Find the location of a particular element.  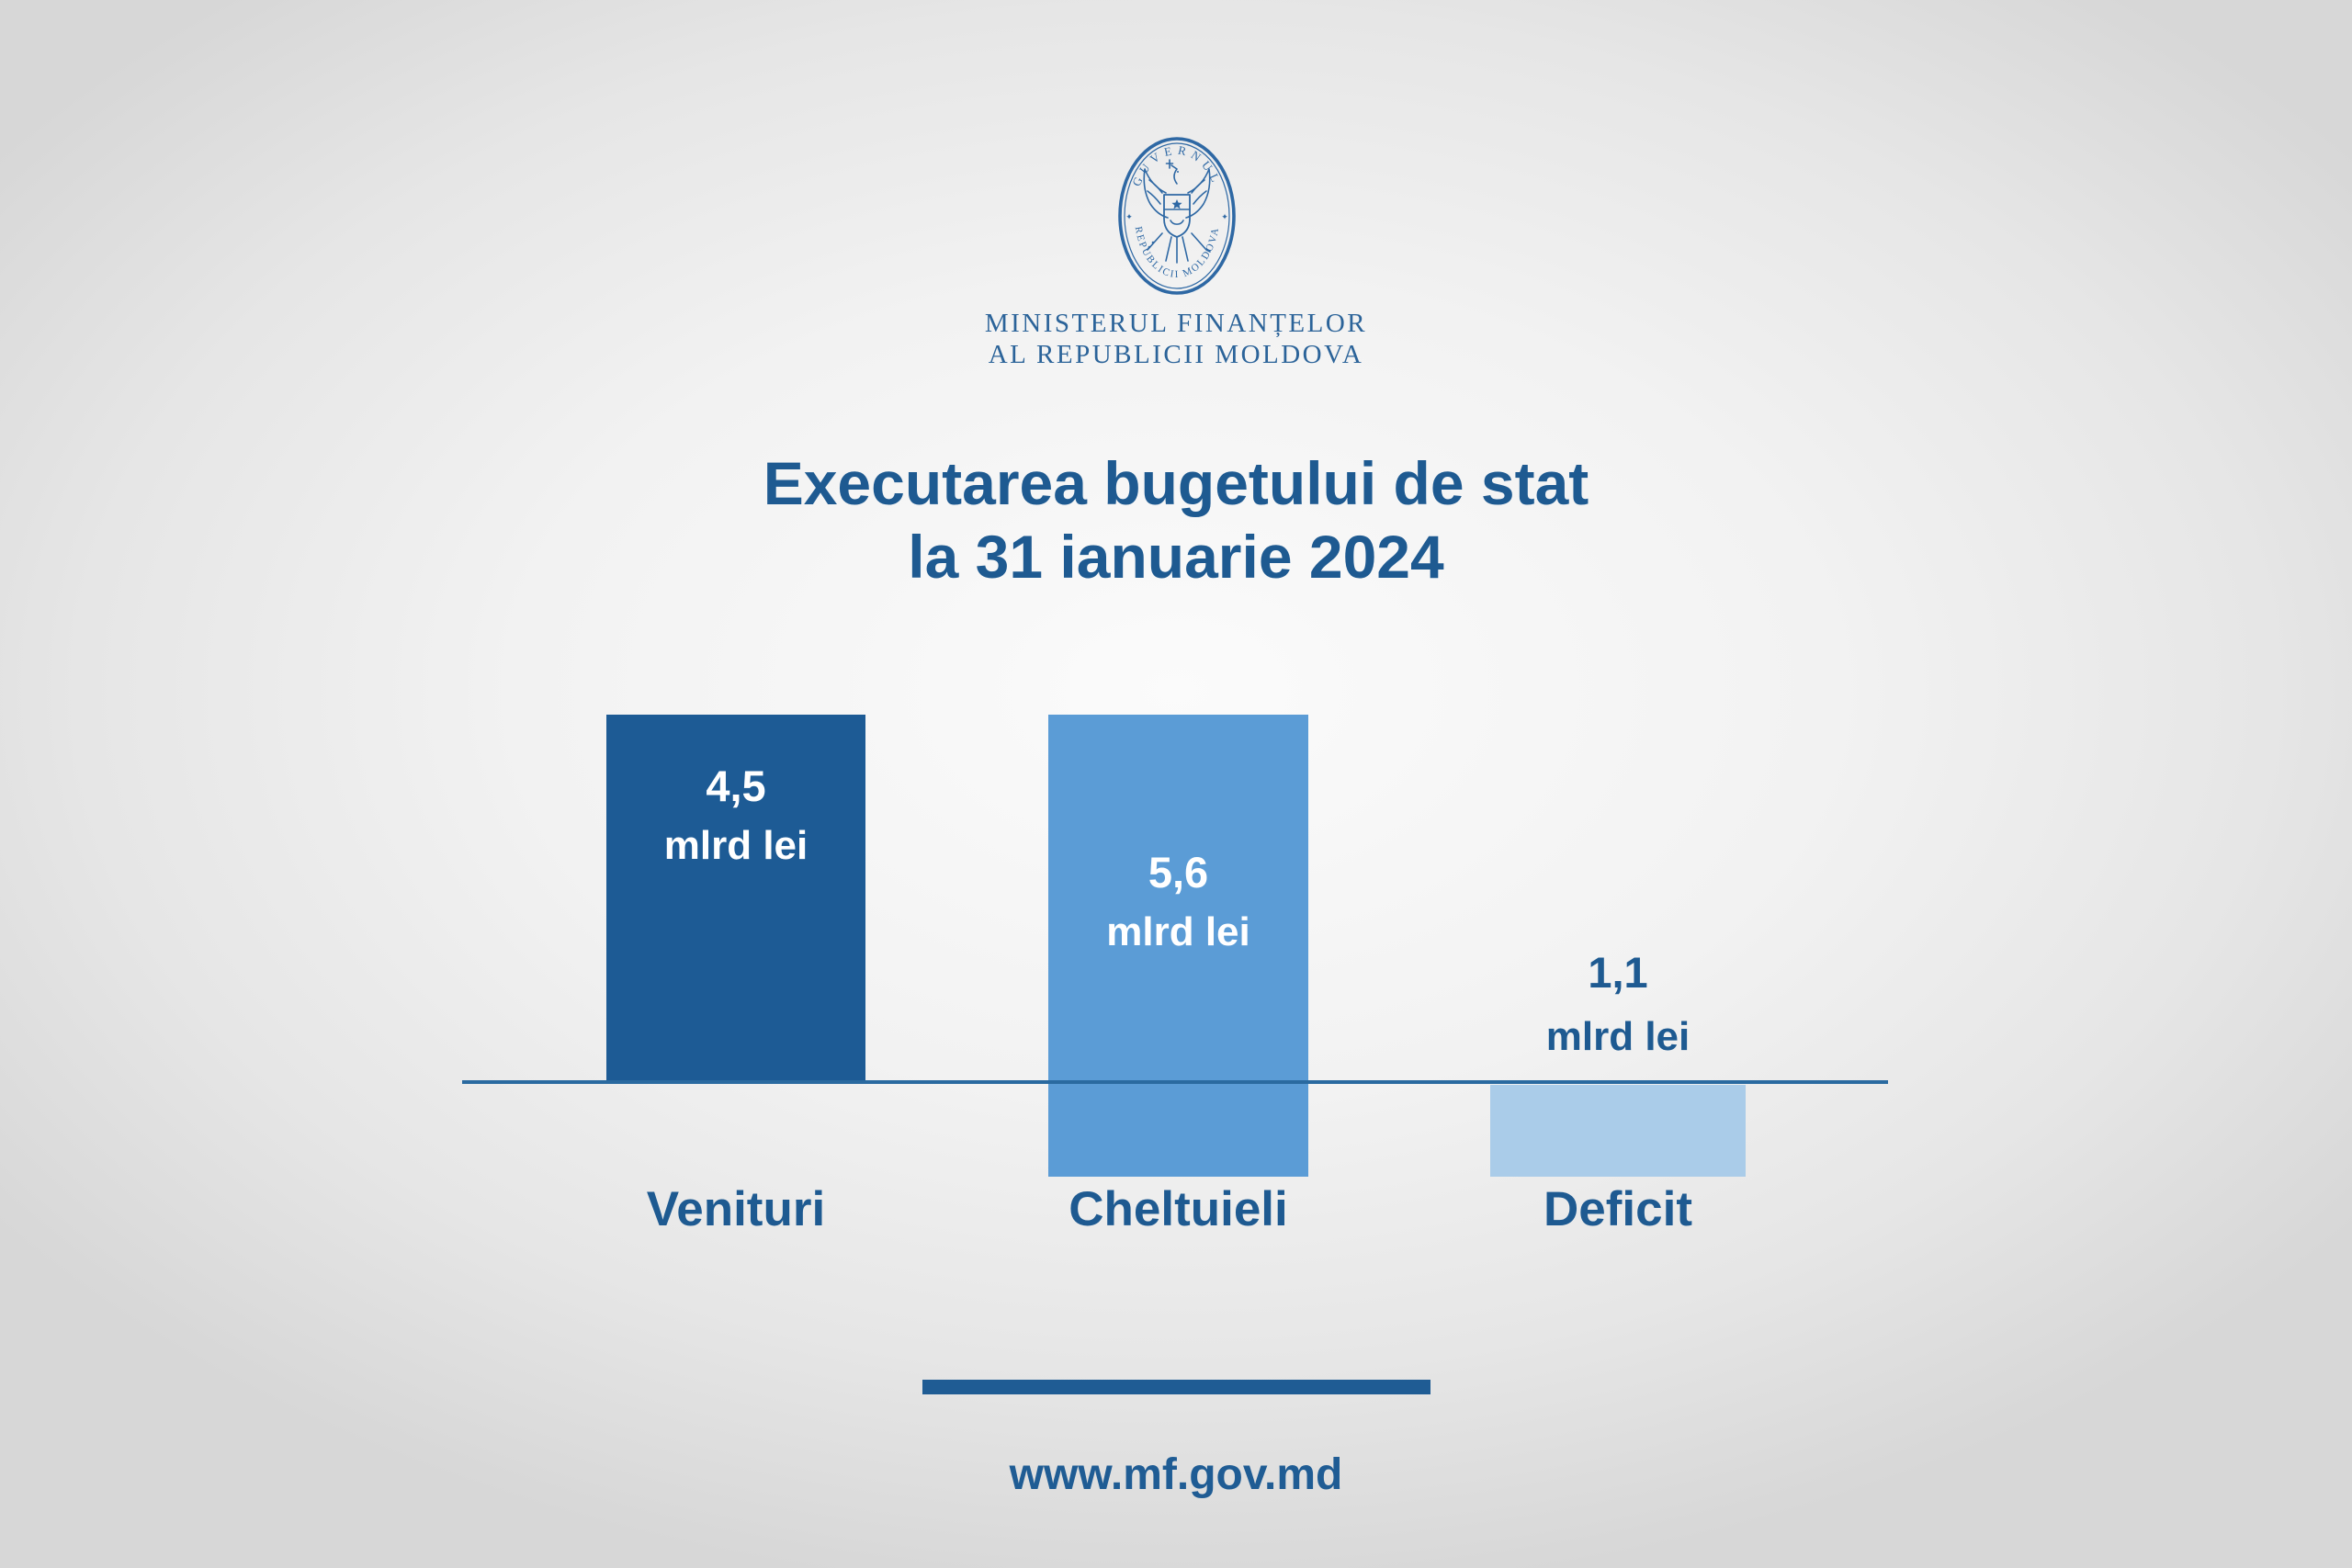

category-label-deficit: Deficit is located at coordinates (1618, 1209).